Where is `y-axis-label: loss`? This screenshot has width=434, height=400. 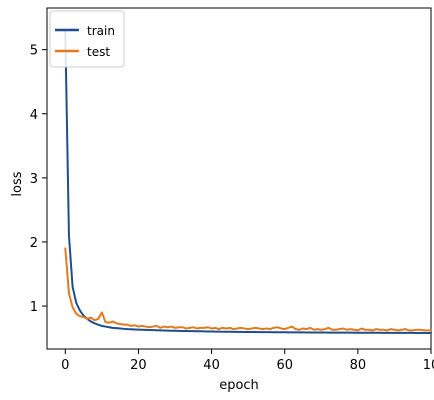
y-axis-label: loss is located at coordinates (17, 183).